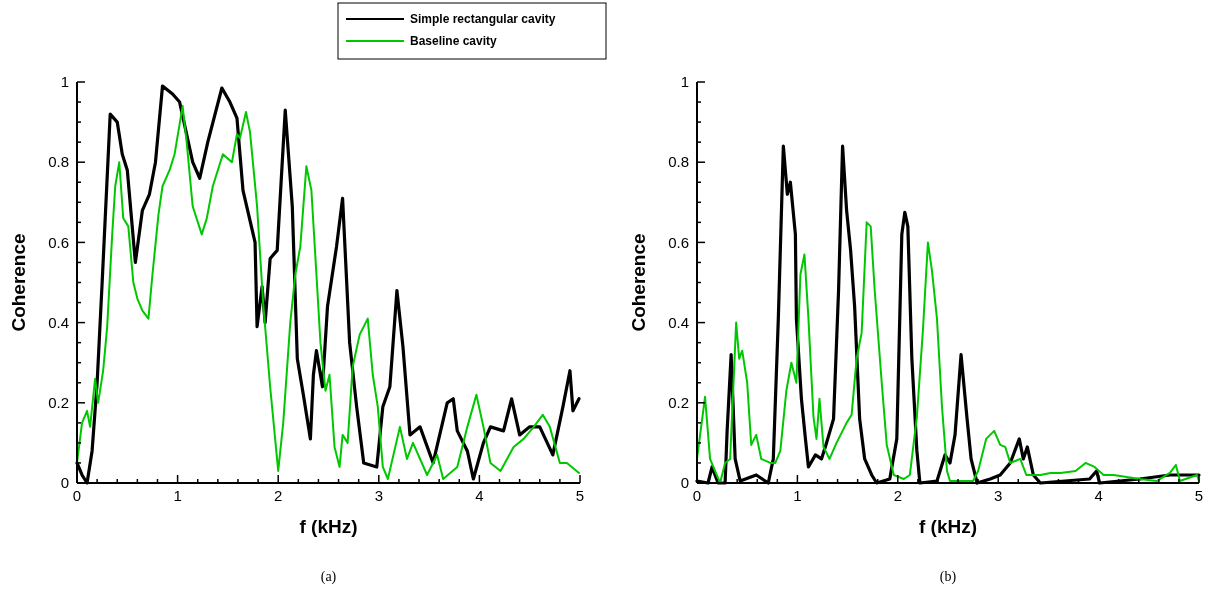 The image size is (1214, 591). Describe the element at coordinates (483, 19) in the screenshot. I see `legend-label: Simple rectangular cavity` at that location.